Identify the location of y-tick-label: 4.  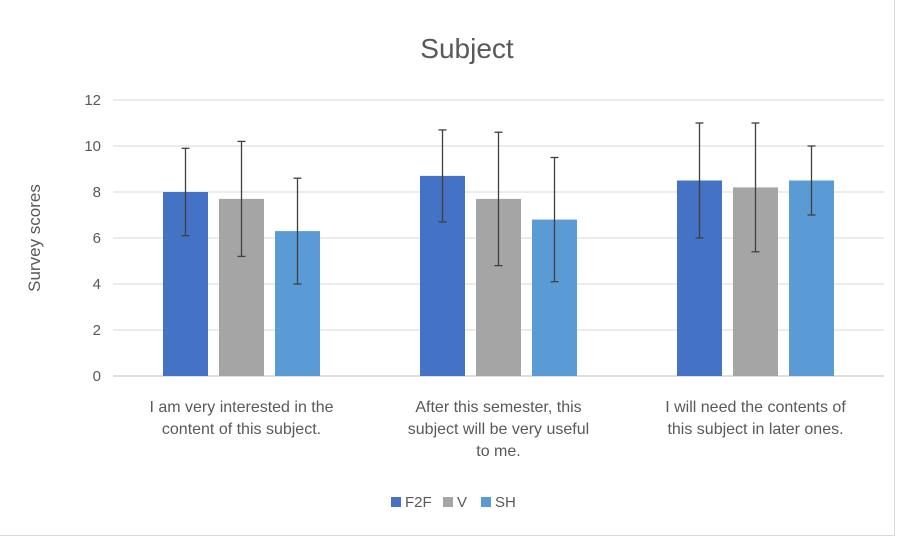
(97, 284).